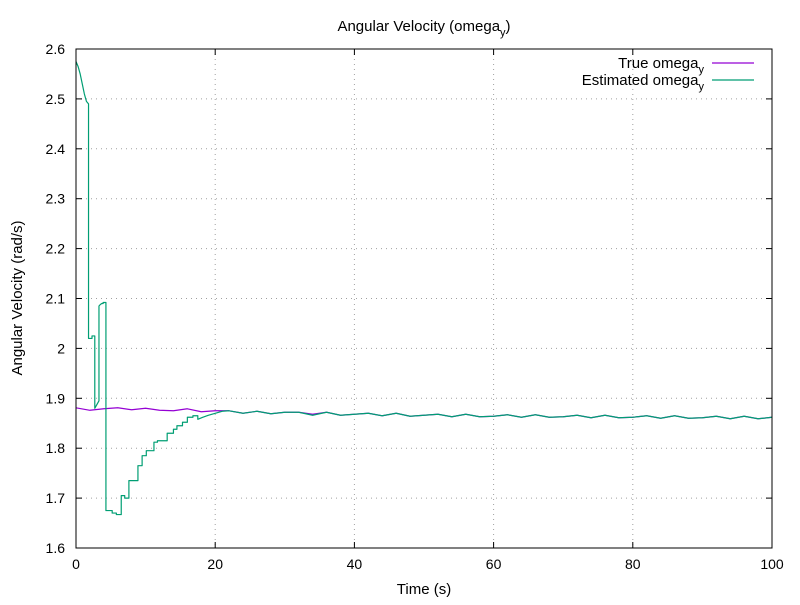  I want to click on legend-label-estimated-main: Estimated omega, so click(640, 80).